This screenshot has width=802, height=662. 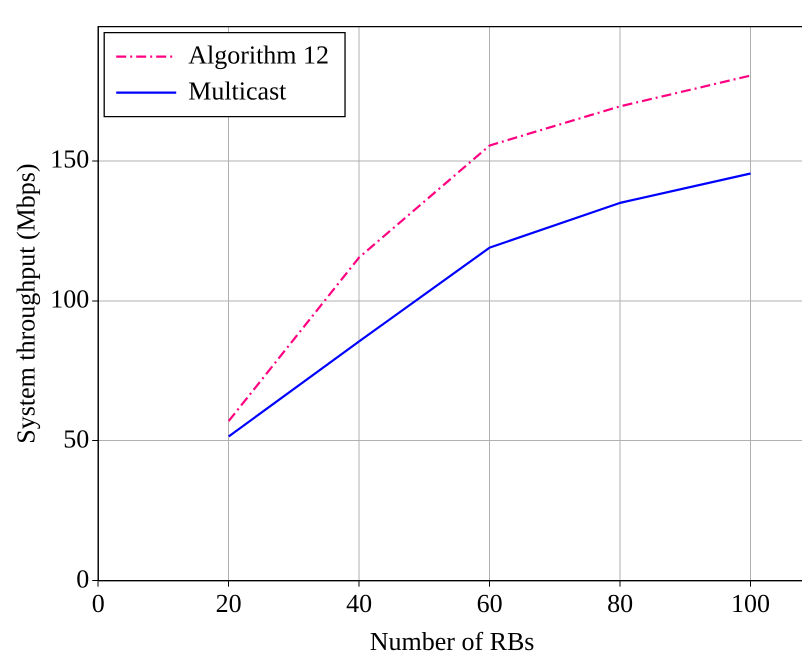 I want to click on x-tick-label: 20, so click(x=229, y=603).